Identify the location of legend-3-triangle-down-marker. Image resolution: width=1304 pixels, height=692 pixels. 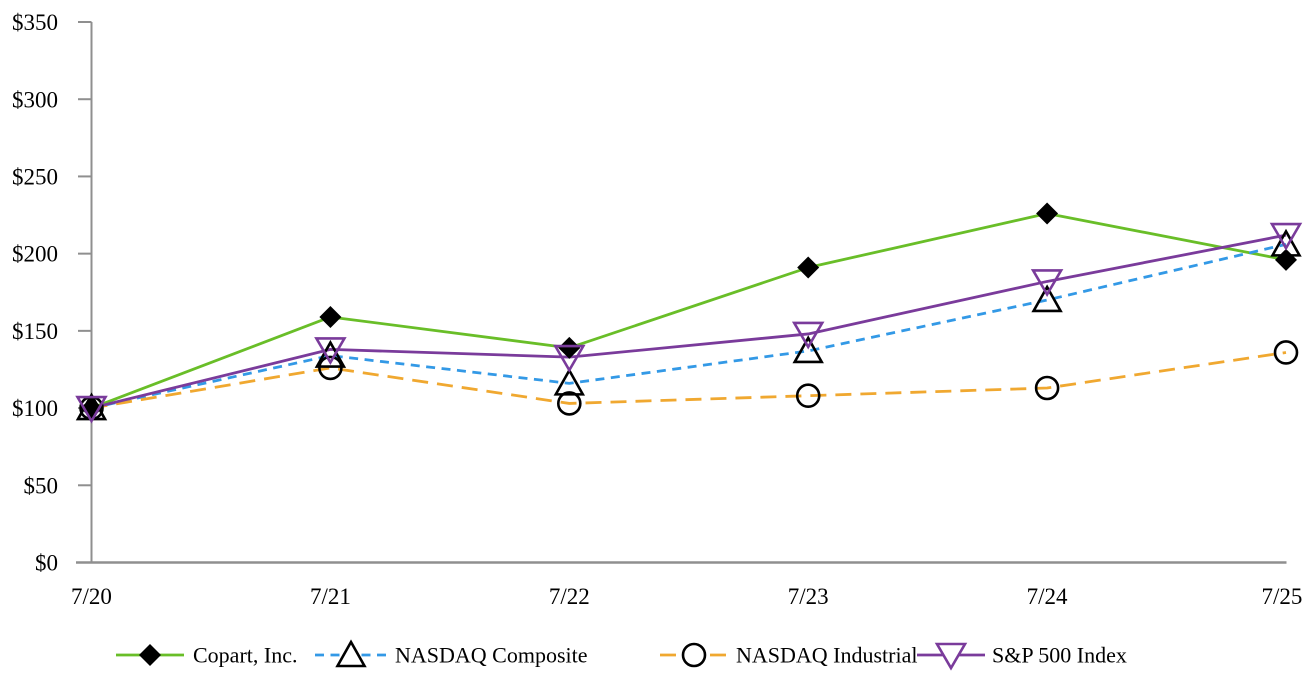
(951, 656).